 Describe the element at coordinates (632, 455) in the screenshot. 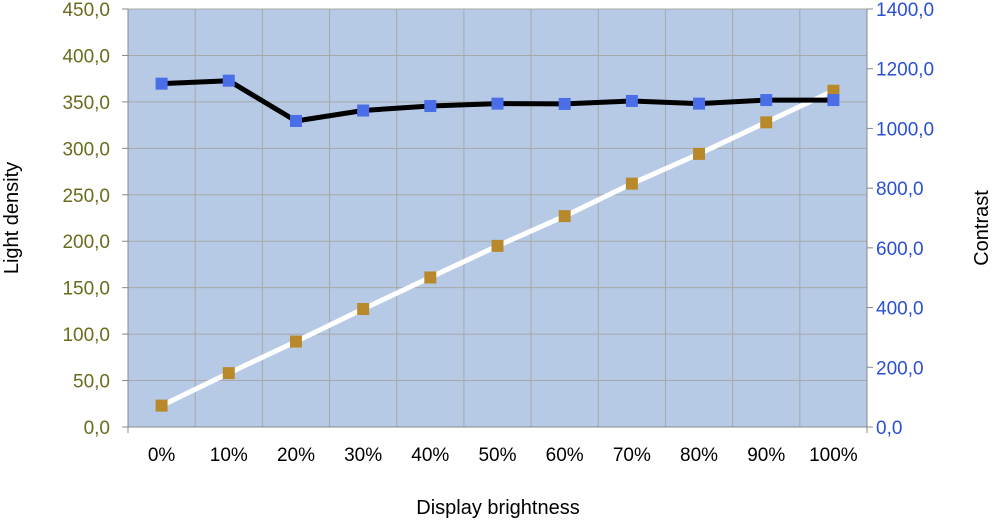

I see `x-tick-label: 70%` at that location.